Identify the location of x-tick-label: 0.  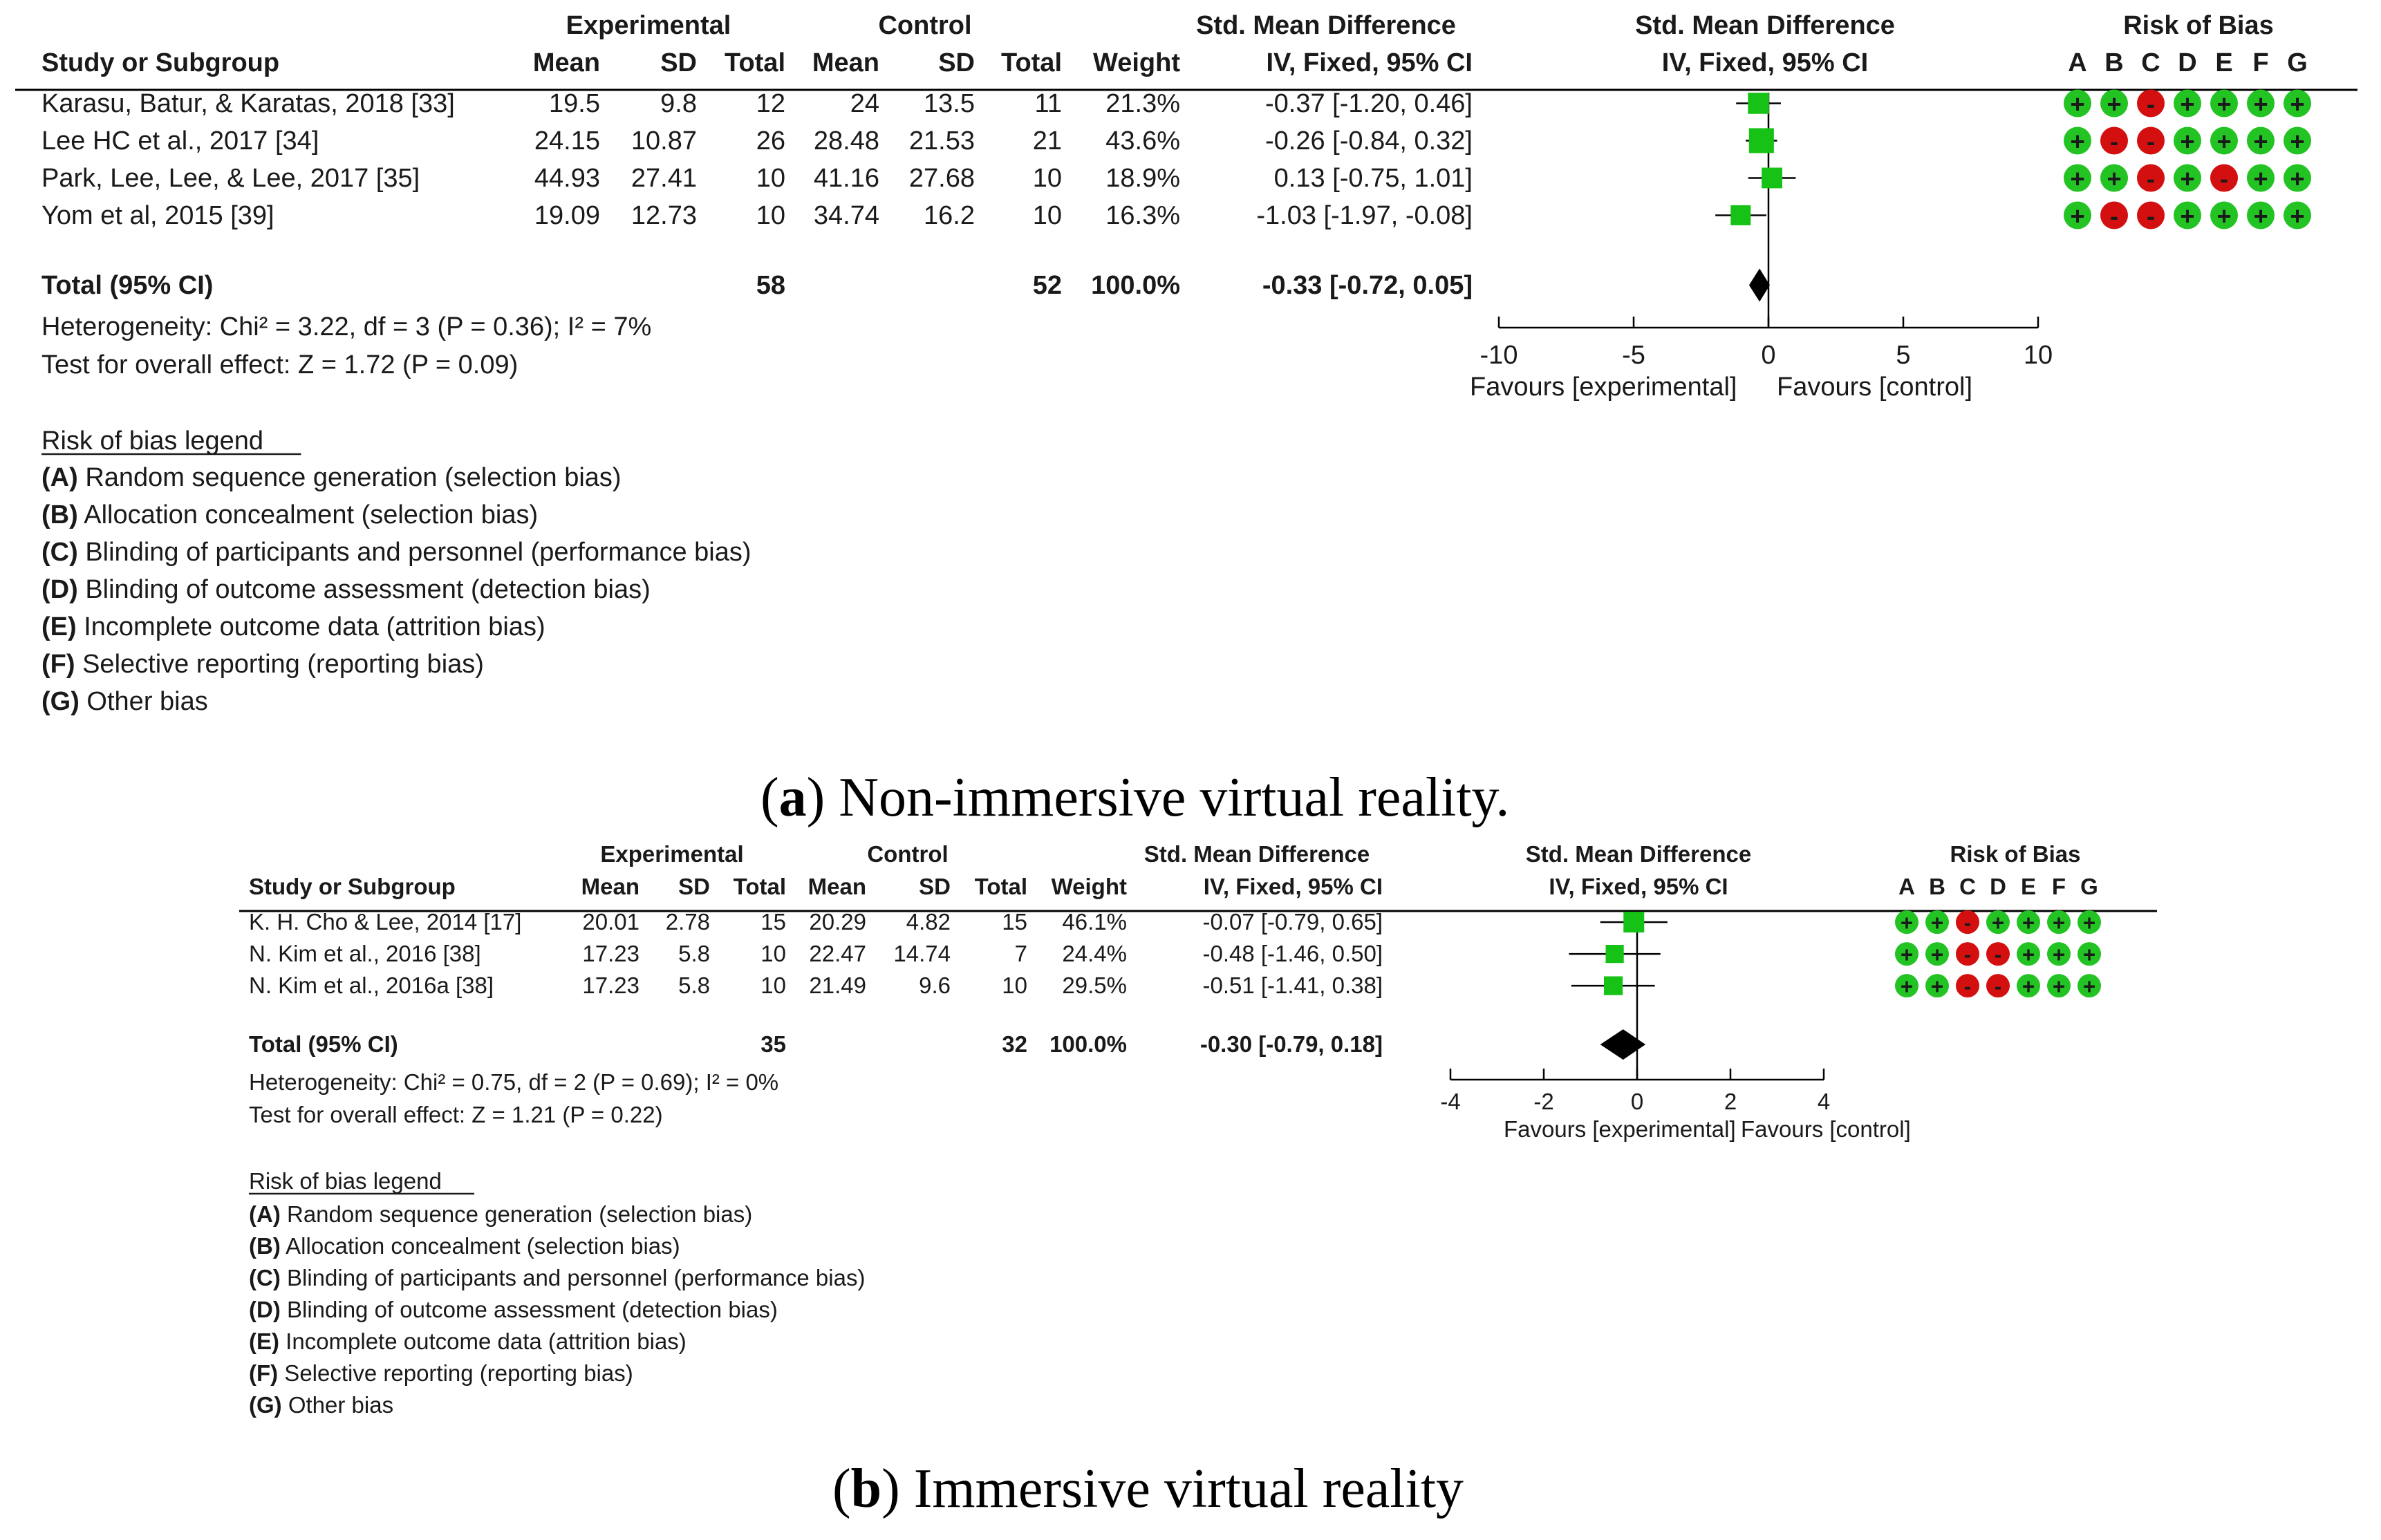
(1637, 1101).